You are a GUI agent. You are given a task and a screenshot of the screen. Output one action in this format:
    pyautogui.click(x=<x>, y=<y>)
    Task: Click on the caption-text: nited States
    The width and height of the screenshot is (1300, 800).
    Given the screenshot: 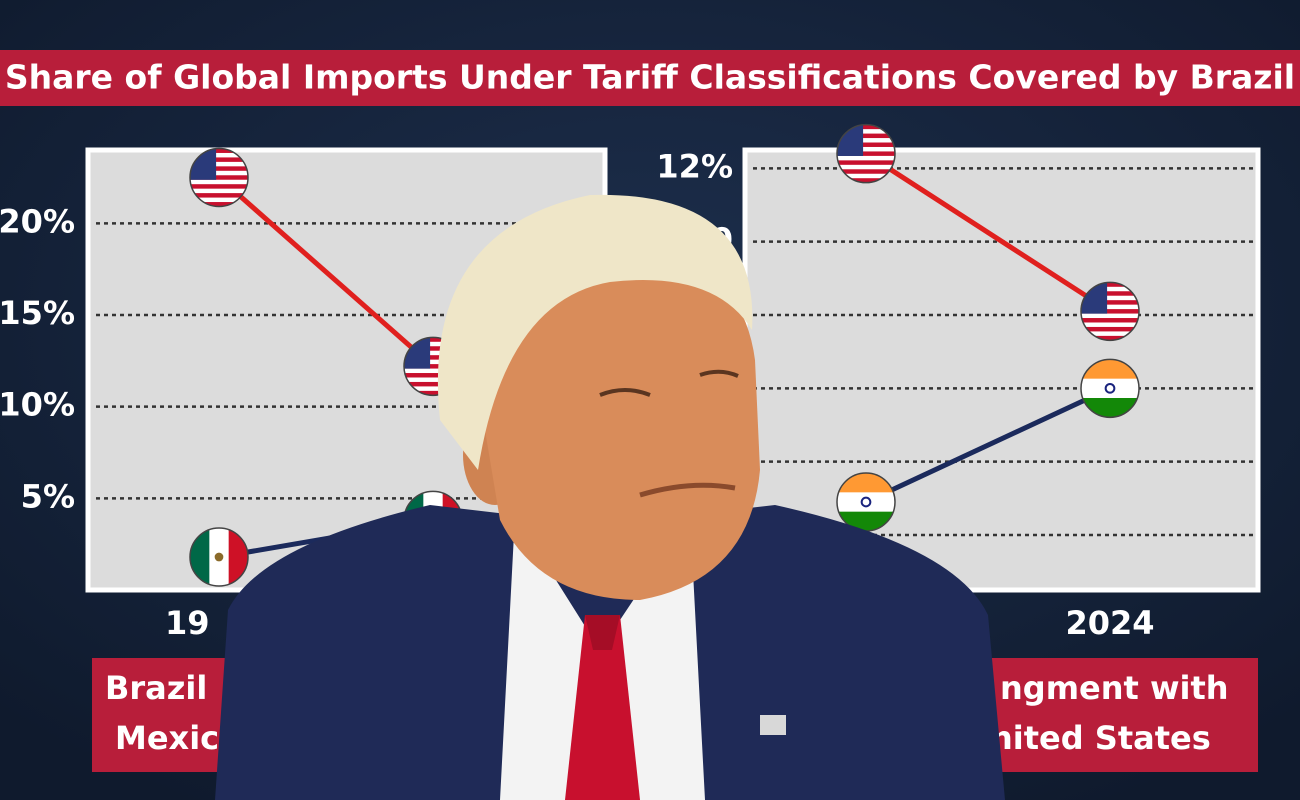 What is the action you would take?
    pyautogui.click(x=1100, y=738)
    